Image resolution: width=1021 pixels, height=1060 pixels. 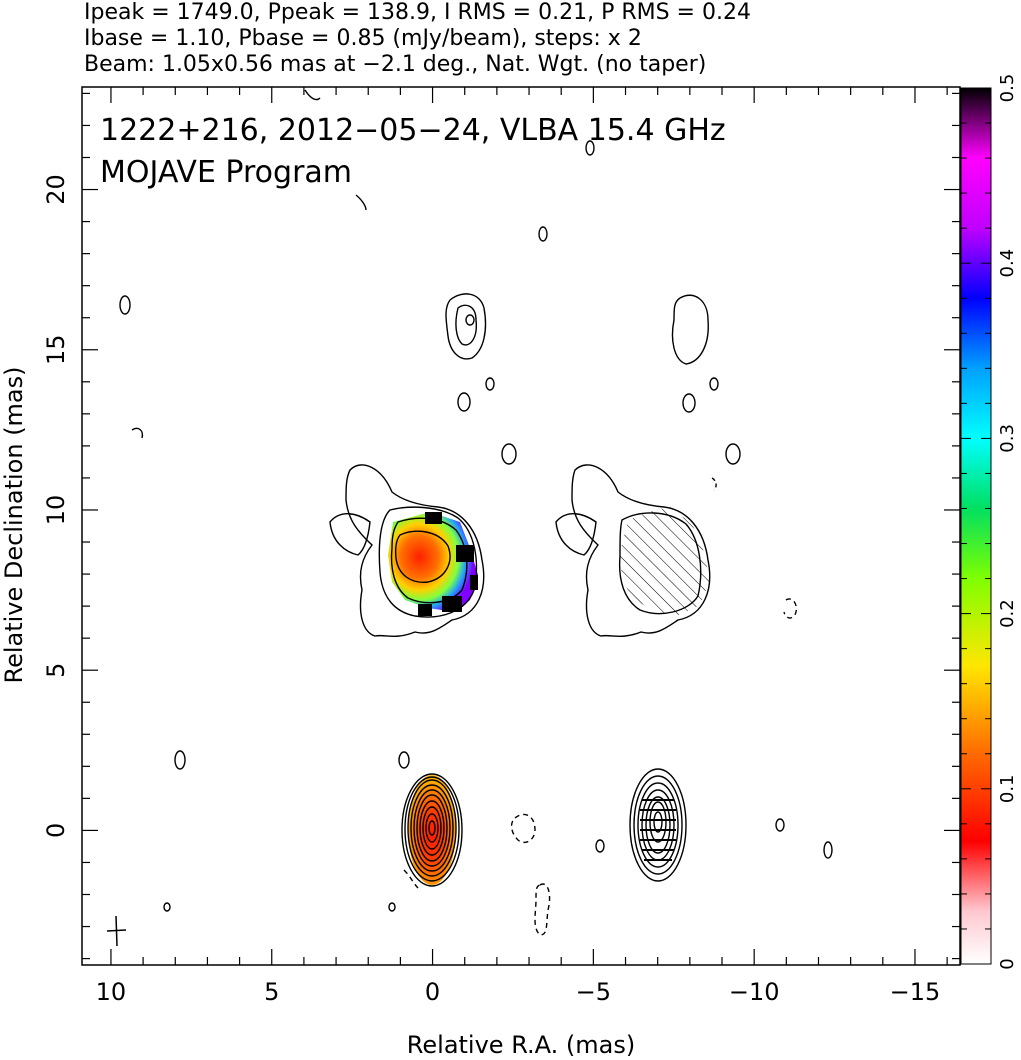 I want to click on beam-marker, so click(x=116, y=931).